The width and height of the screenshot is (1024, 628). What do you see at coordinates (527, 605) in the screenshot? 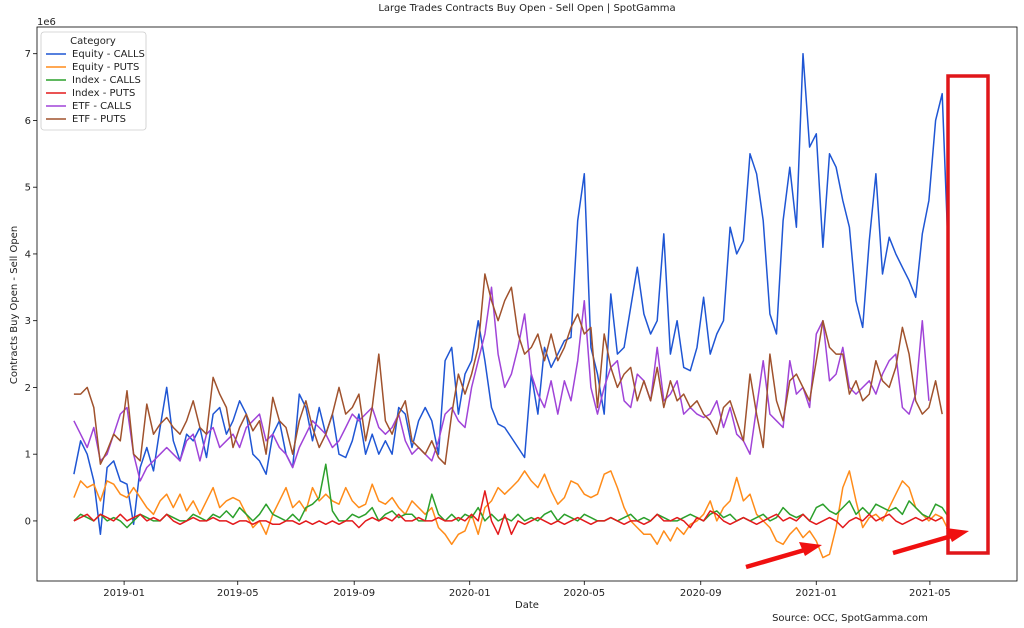
I see `x-axis-label: Date` at bounding box center [527, 605].